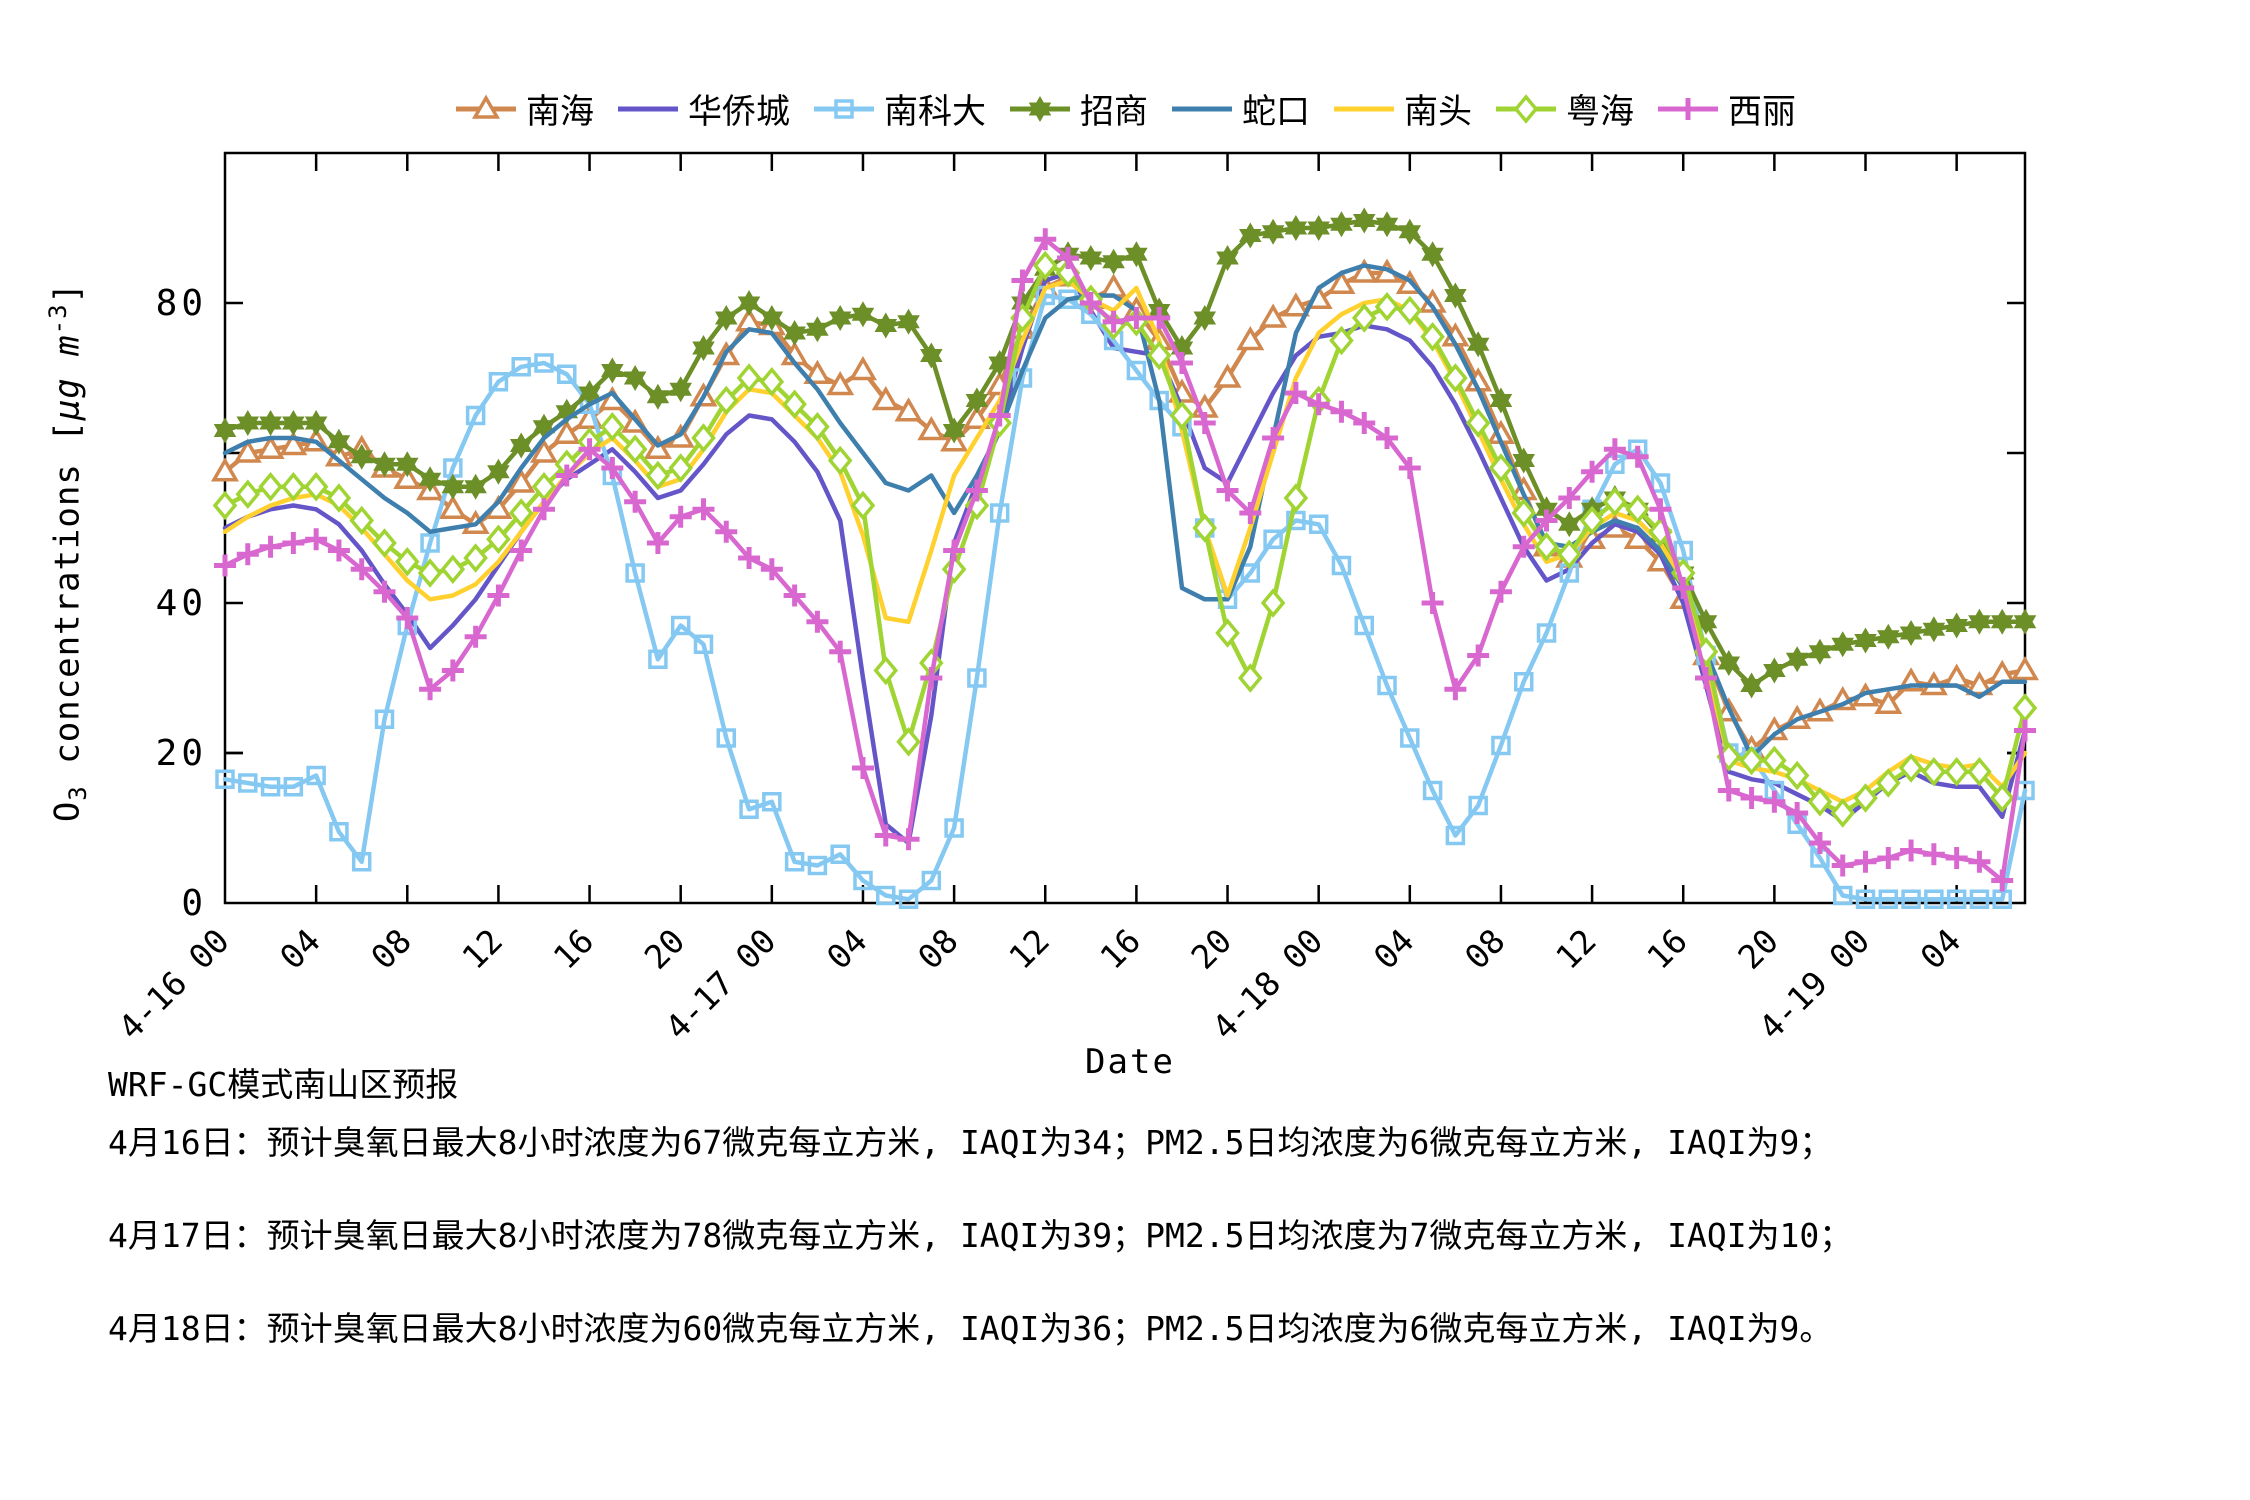  What do you see at coordinates (181, 603) in the screenshot?
I see `y-tick-label: 40` at bounding box center [181, 603].